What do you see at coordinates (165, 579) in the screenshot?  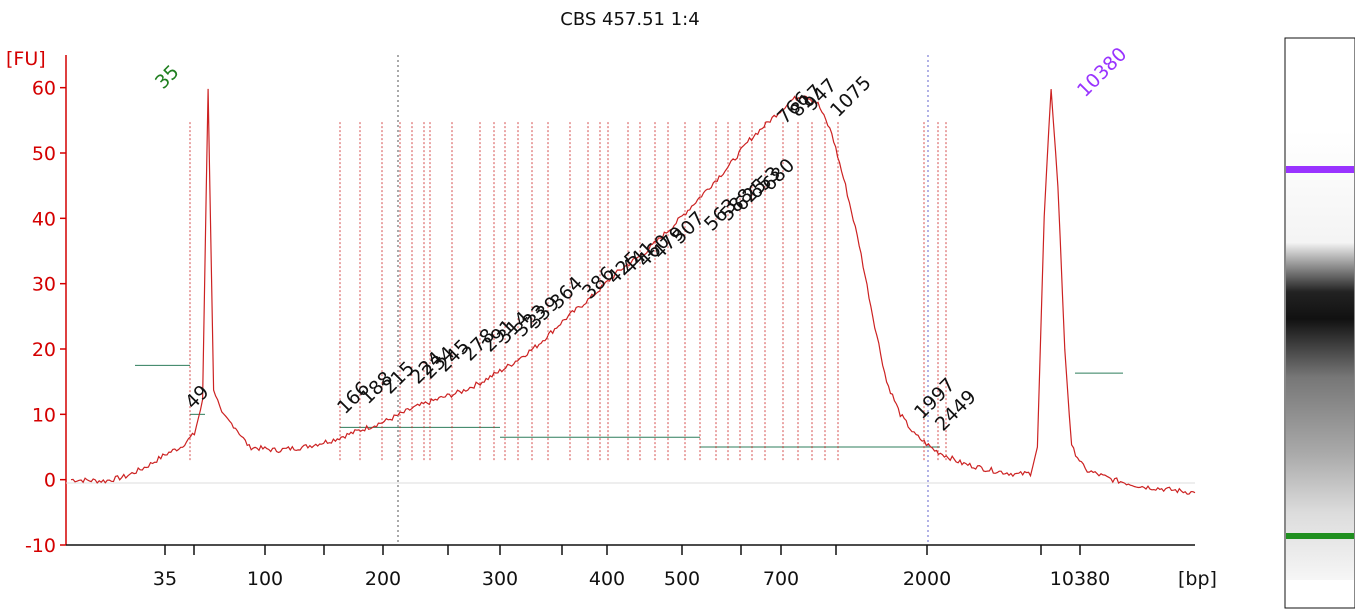 I see `x-tick-label: 35` at bounding box center [165, 579].